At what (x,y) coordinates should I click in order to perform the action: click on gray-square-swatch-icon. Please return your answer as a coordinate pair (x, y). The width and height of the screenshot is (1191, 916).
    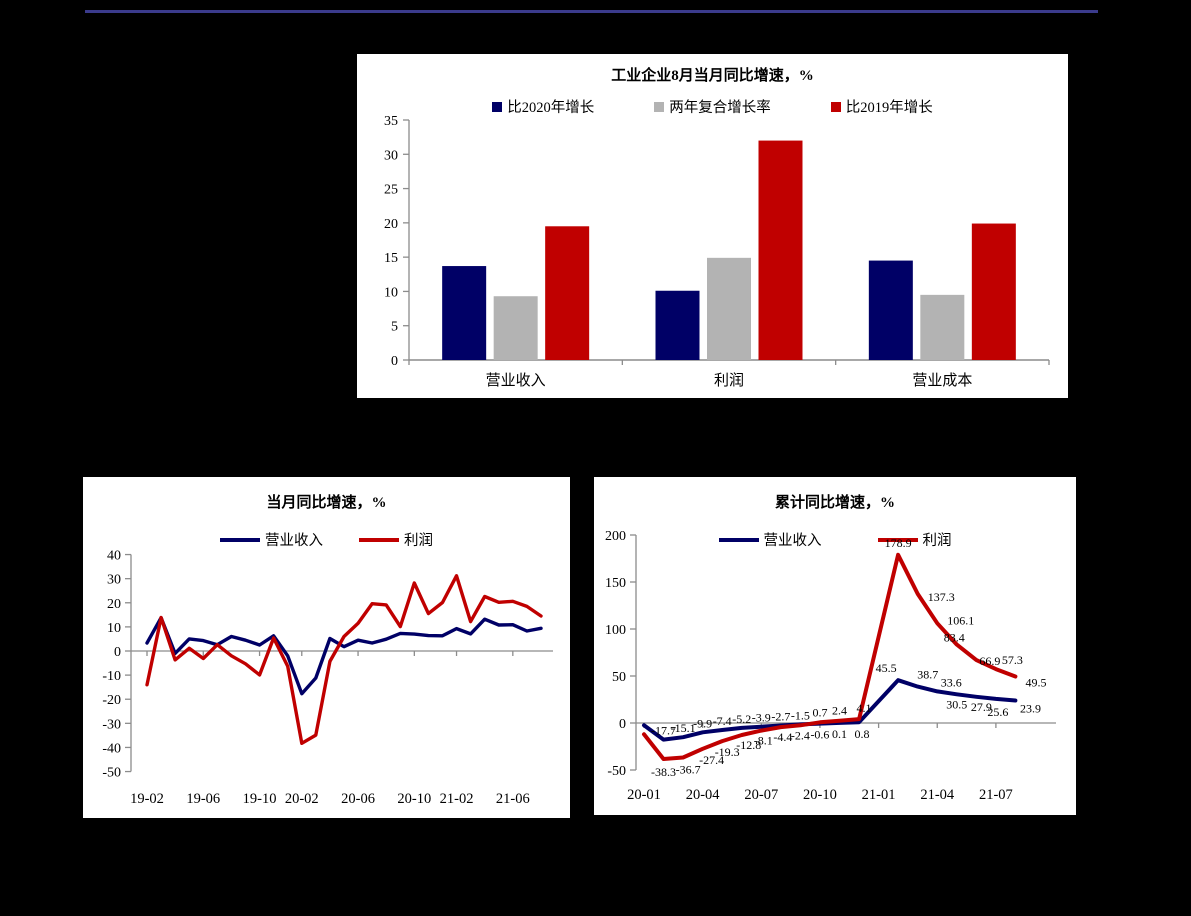
    Looking at the image, I should click on (659, 106).